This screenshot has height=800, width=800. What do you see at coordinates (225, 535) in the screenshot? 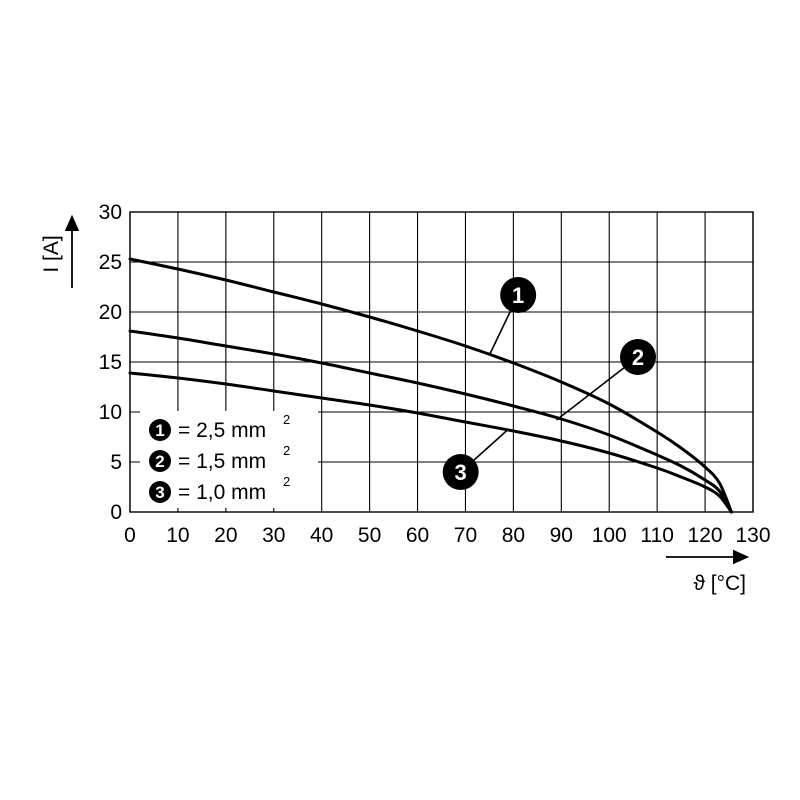
I see `x-tick-label: 20` at bounding box center [225, 535].